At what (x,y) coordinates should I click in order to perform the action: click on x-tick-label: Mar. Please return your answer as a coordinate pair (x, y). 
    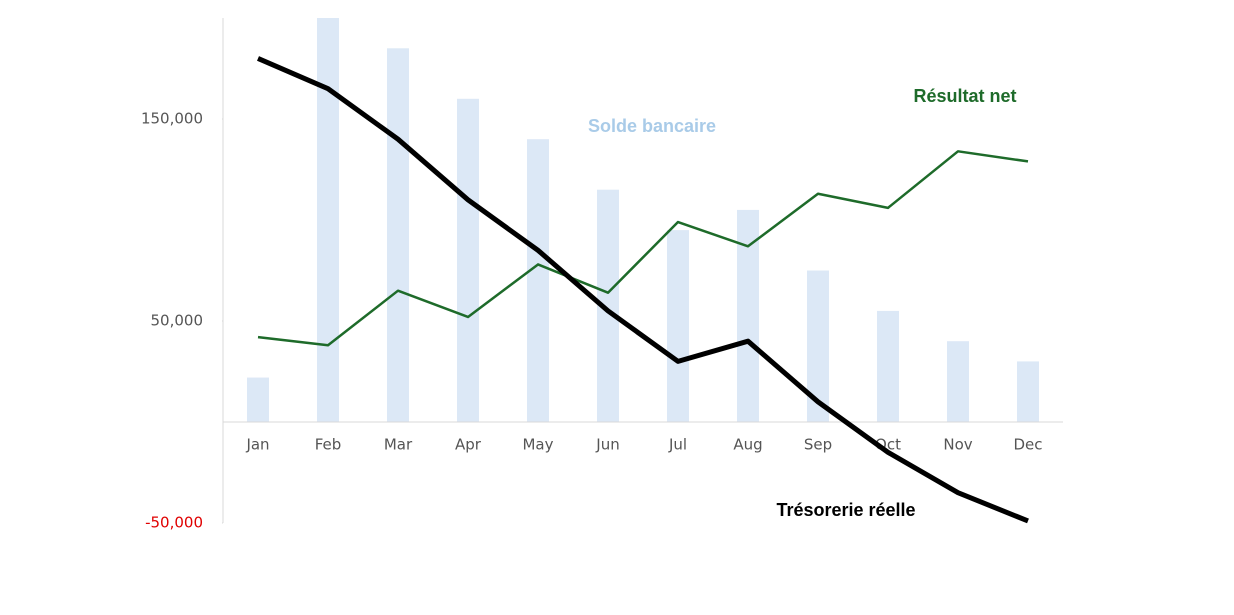
    Looking at the image, I should click on (398, 445).